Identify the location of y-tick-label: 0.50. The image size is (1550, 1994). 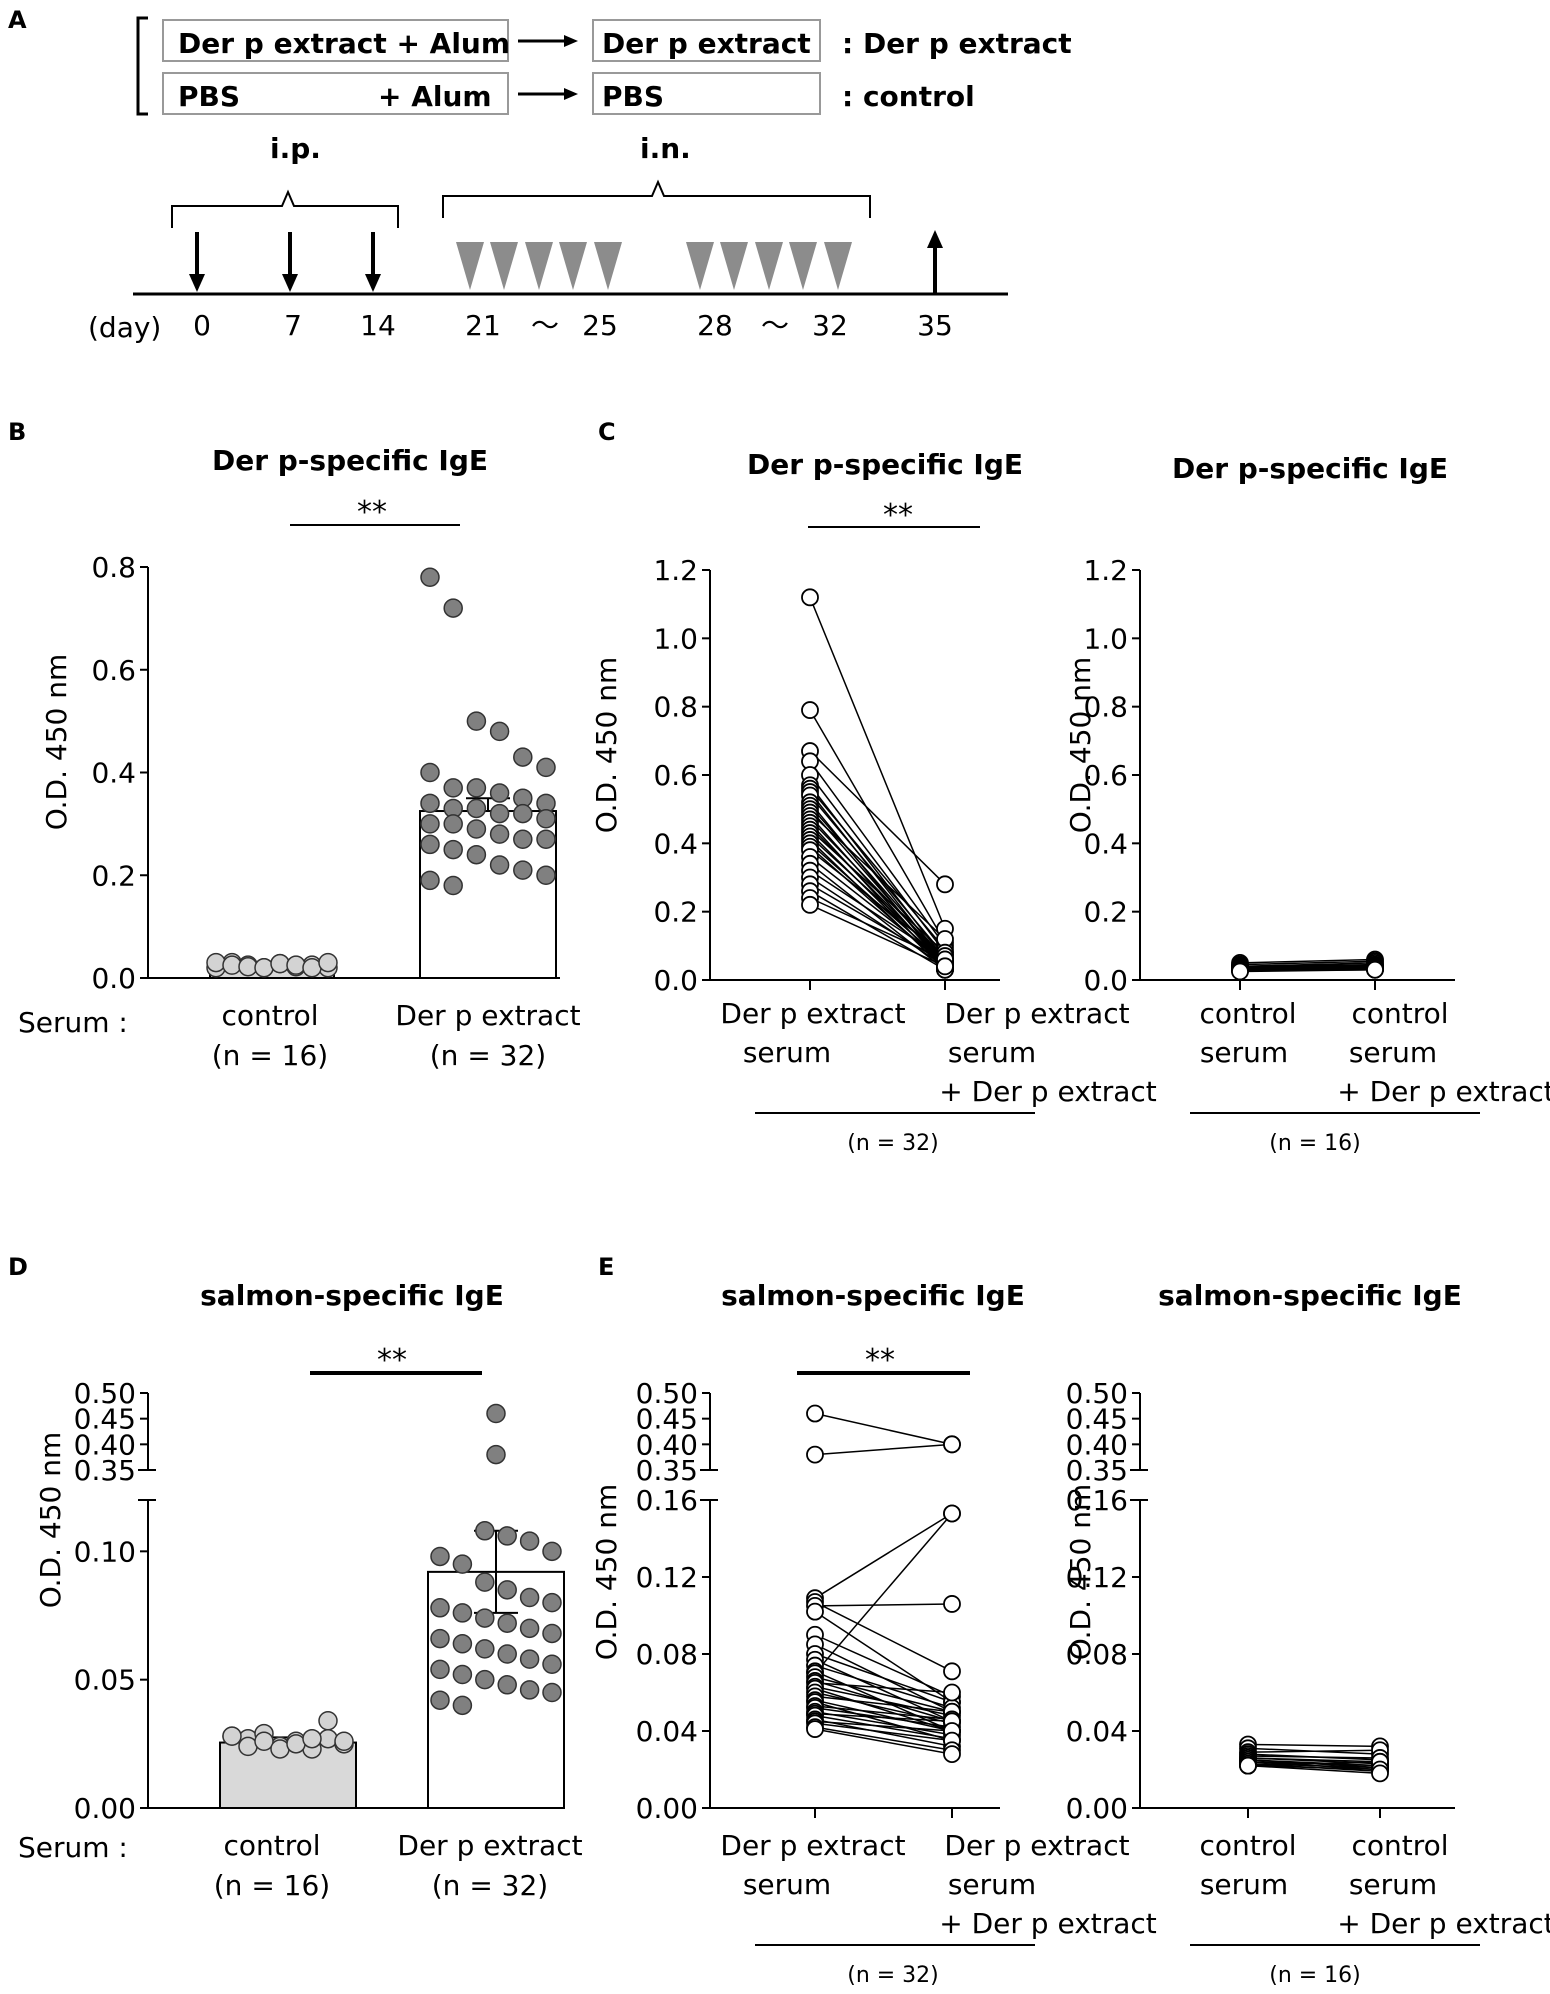
(105, 1393).